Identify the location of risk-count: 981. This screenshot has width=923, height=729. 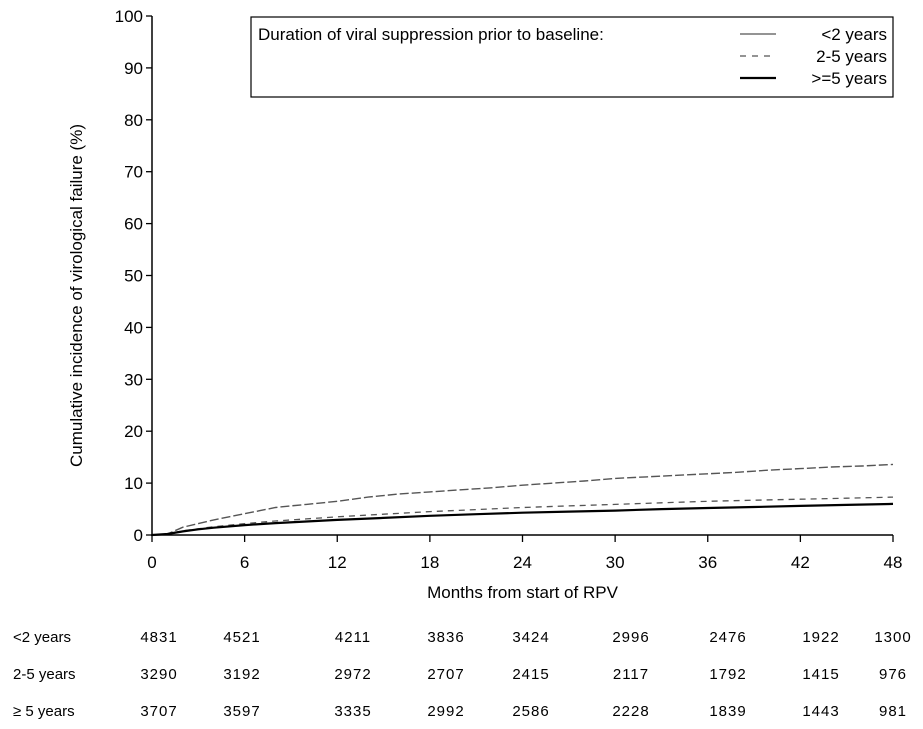
(893, 711).